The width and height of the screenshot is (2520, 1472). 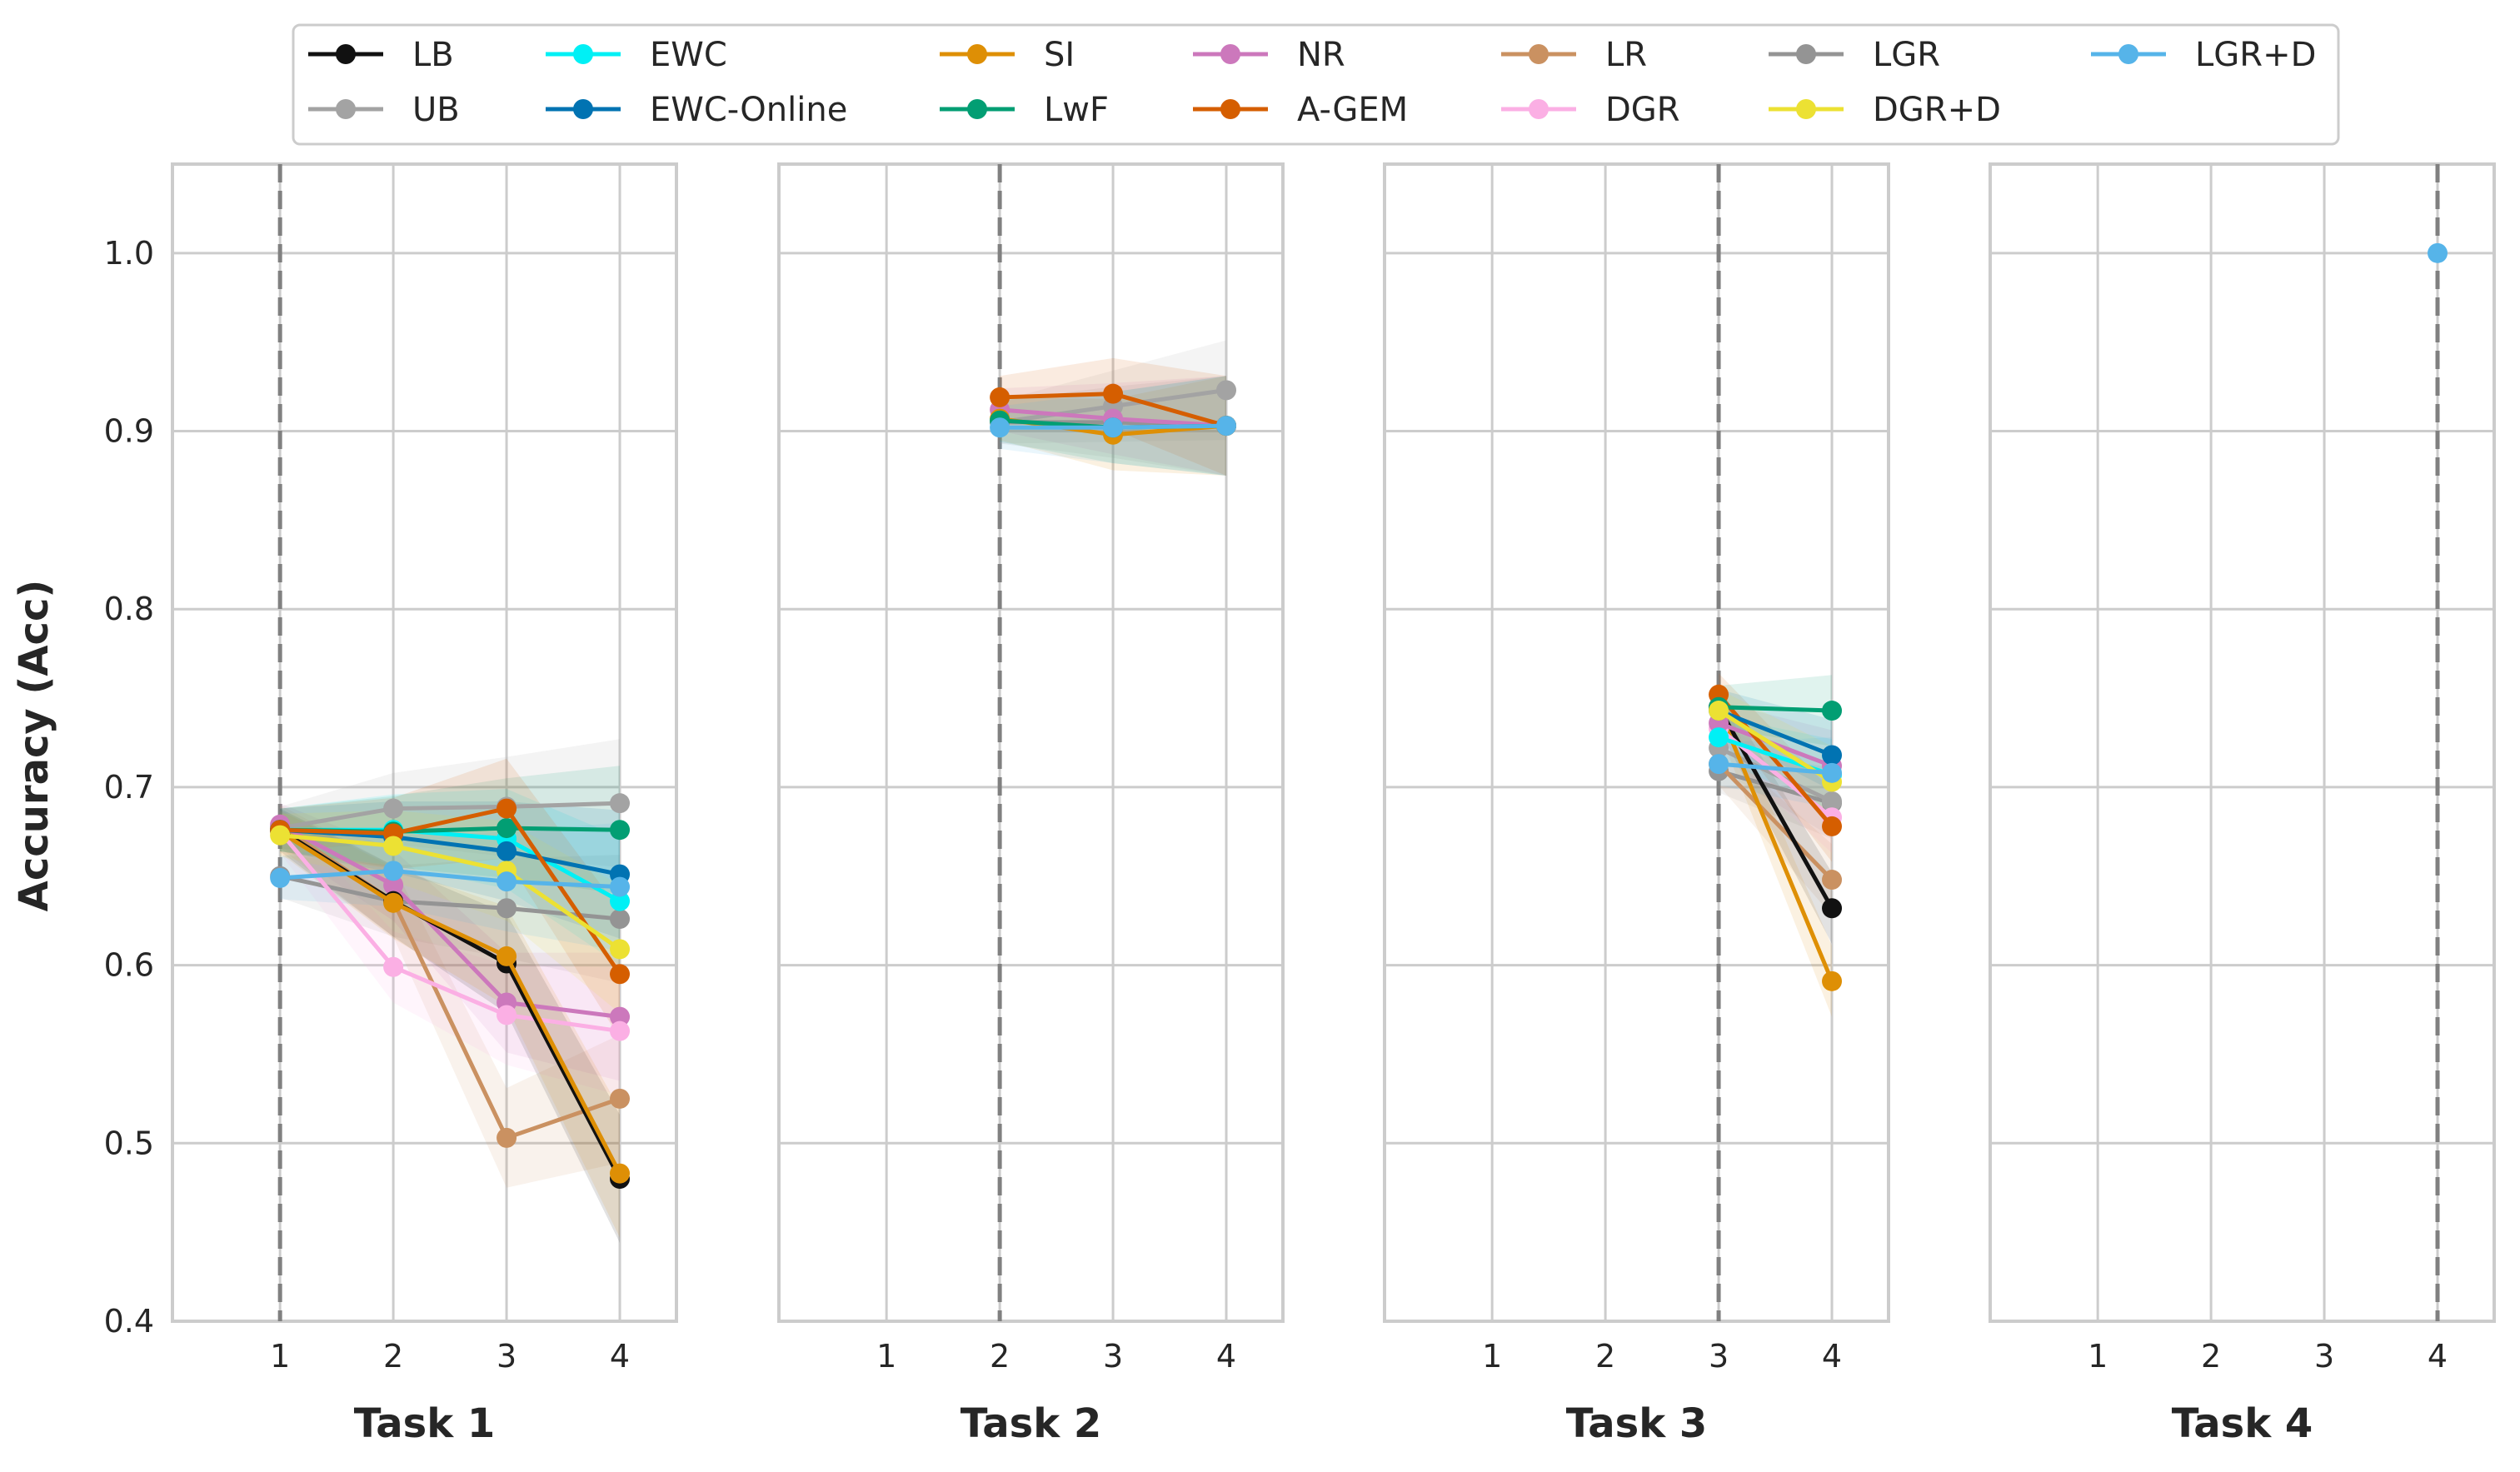 What do you see at coordinates (1007, 55) in the screenshot?
I see `legend-item-si: SI` at bounding box center [1007, 55].